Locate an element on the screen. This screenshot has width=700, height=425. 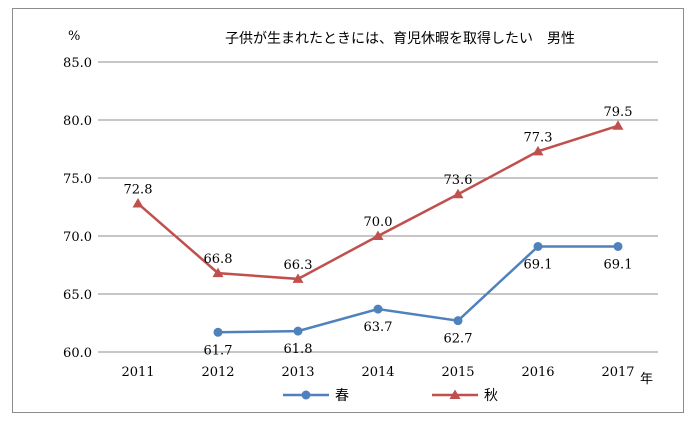
data-label: 66.3 is located at coordinates (298, 265).